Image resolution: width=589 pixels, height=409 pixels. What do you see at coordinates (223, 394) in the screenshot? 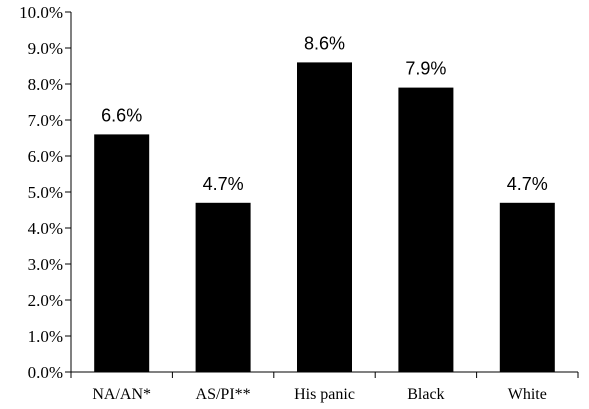
I see `category-label: AS/PI**` at bounding box center [223, 394].